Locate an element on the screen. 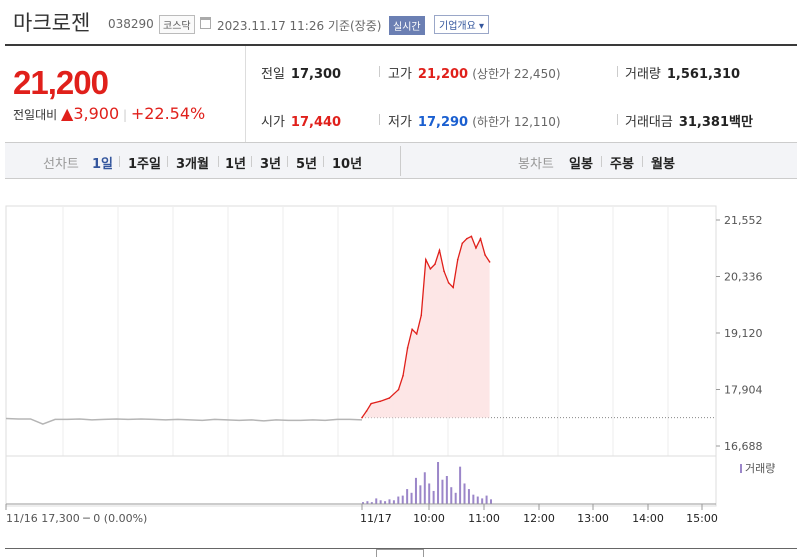 The width and height of the screenshot is (797, 557). tab-1-year: 1년 is located at coordinates (236, 164).